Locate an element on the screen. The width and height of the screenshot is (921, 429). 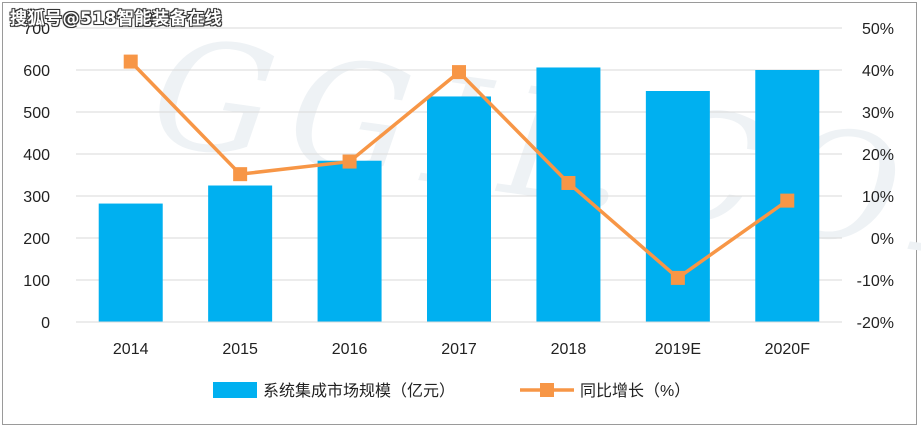
x-tick-label: 2020F is located at coordinates (788, 349).